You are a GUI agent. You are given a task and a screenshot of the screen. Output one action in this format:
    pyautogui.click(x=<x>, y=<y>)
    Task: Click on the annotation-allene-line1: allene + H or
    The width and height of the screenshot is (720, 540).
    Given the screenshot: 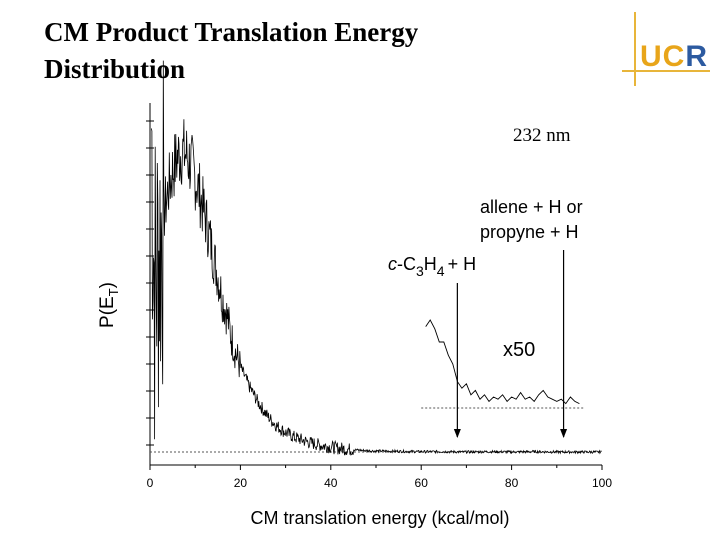 What is the action you would take?
    pyautogui.click(x=531, y=207)
    